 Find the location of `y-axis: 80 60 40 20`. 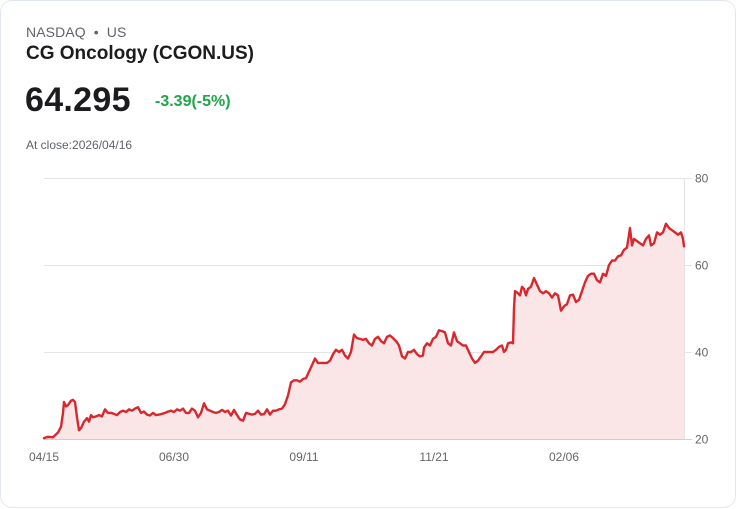

y-axis: 80 60 40 20 is located at coordinates (702, 309).